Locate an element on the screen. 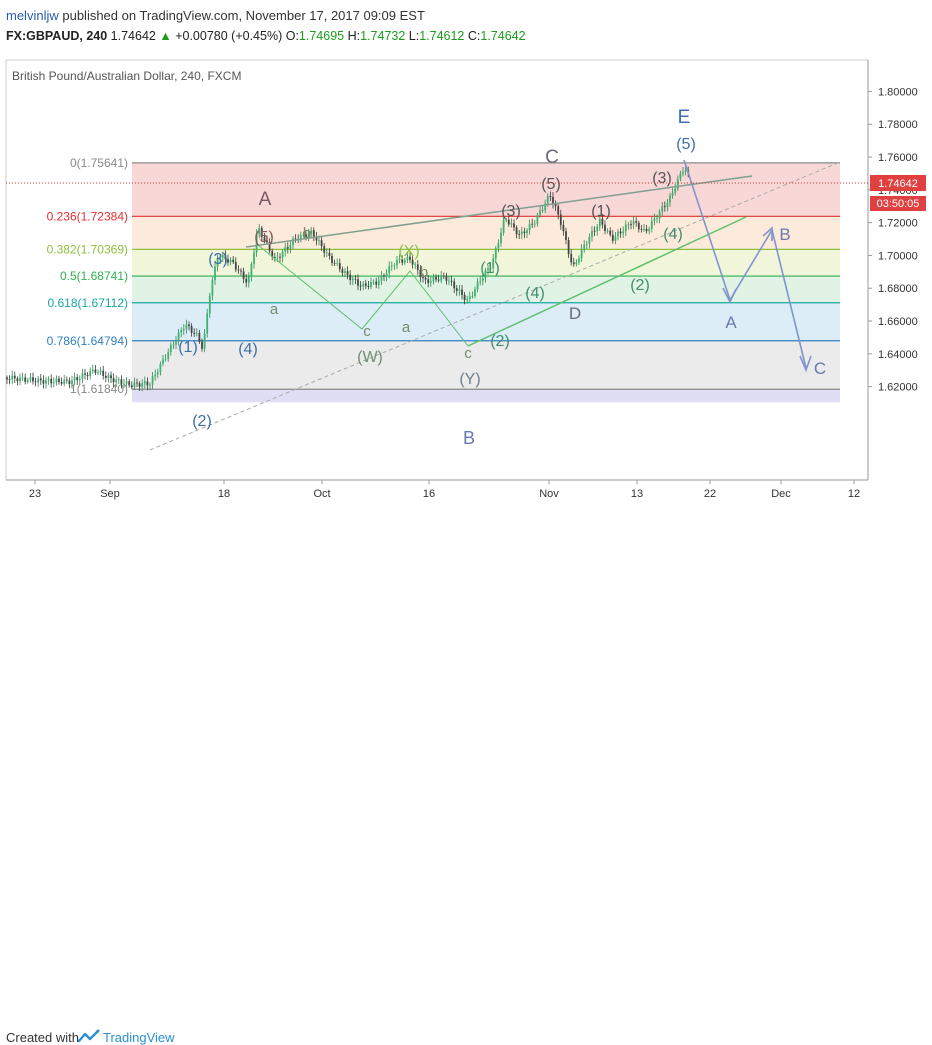 This screenshot has width=932, height=1045. projected-abc-path is located at coordinates (745, 264).